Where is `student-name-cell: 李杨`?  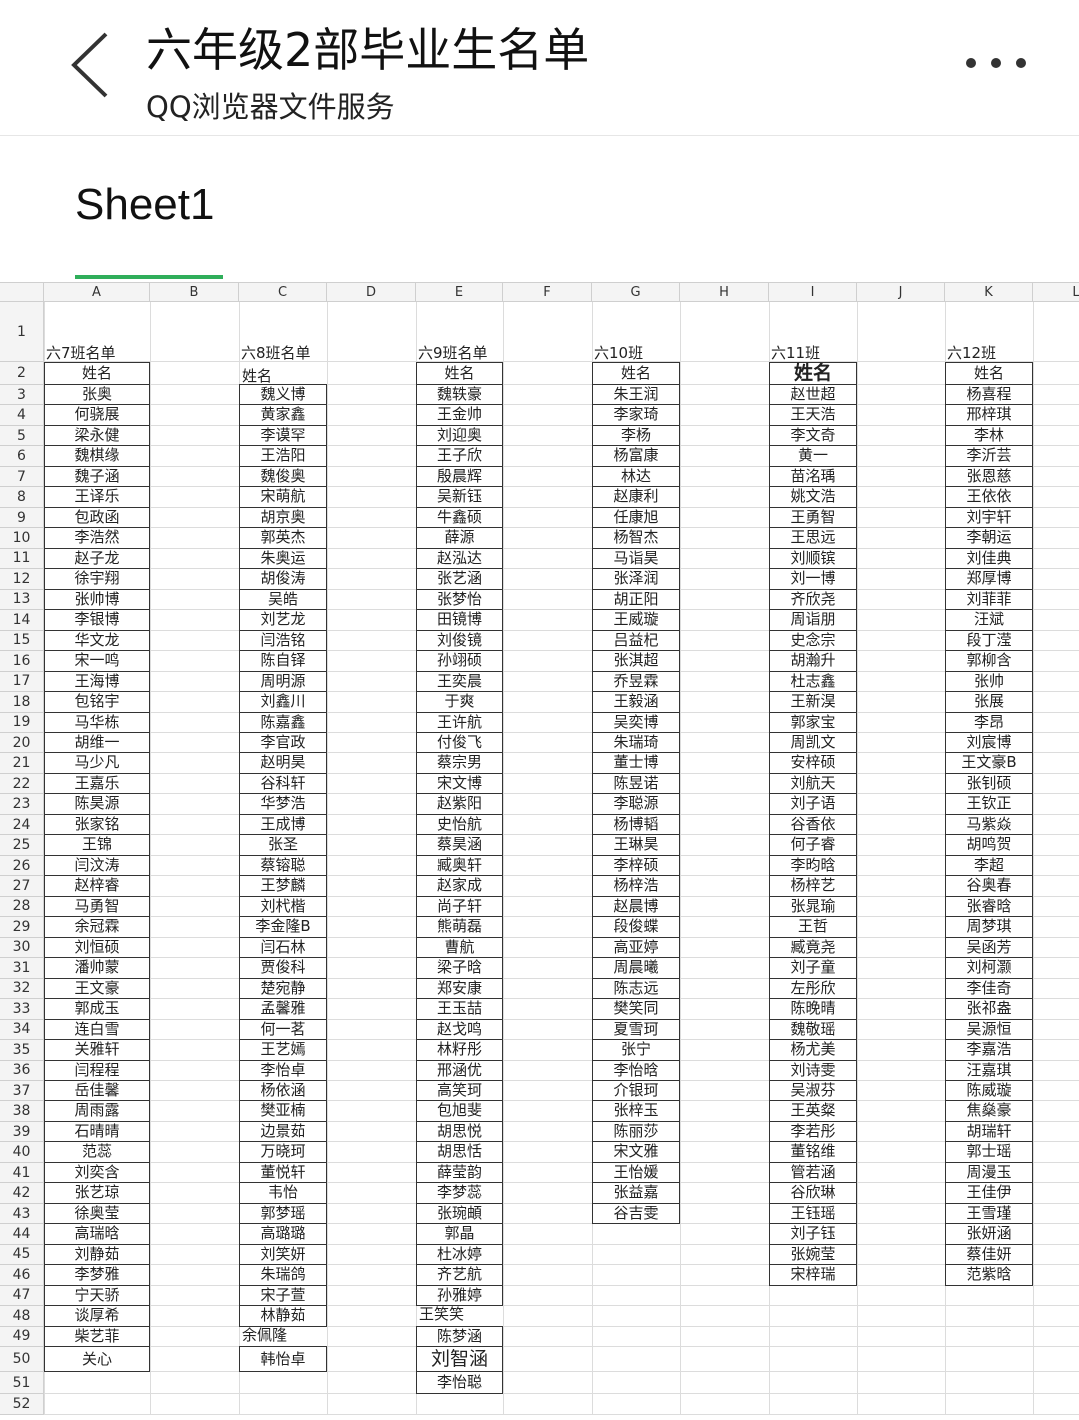 student-name-cell: 李杨 is located at coordinates (636, 435).